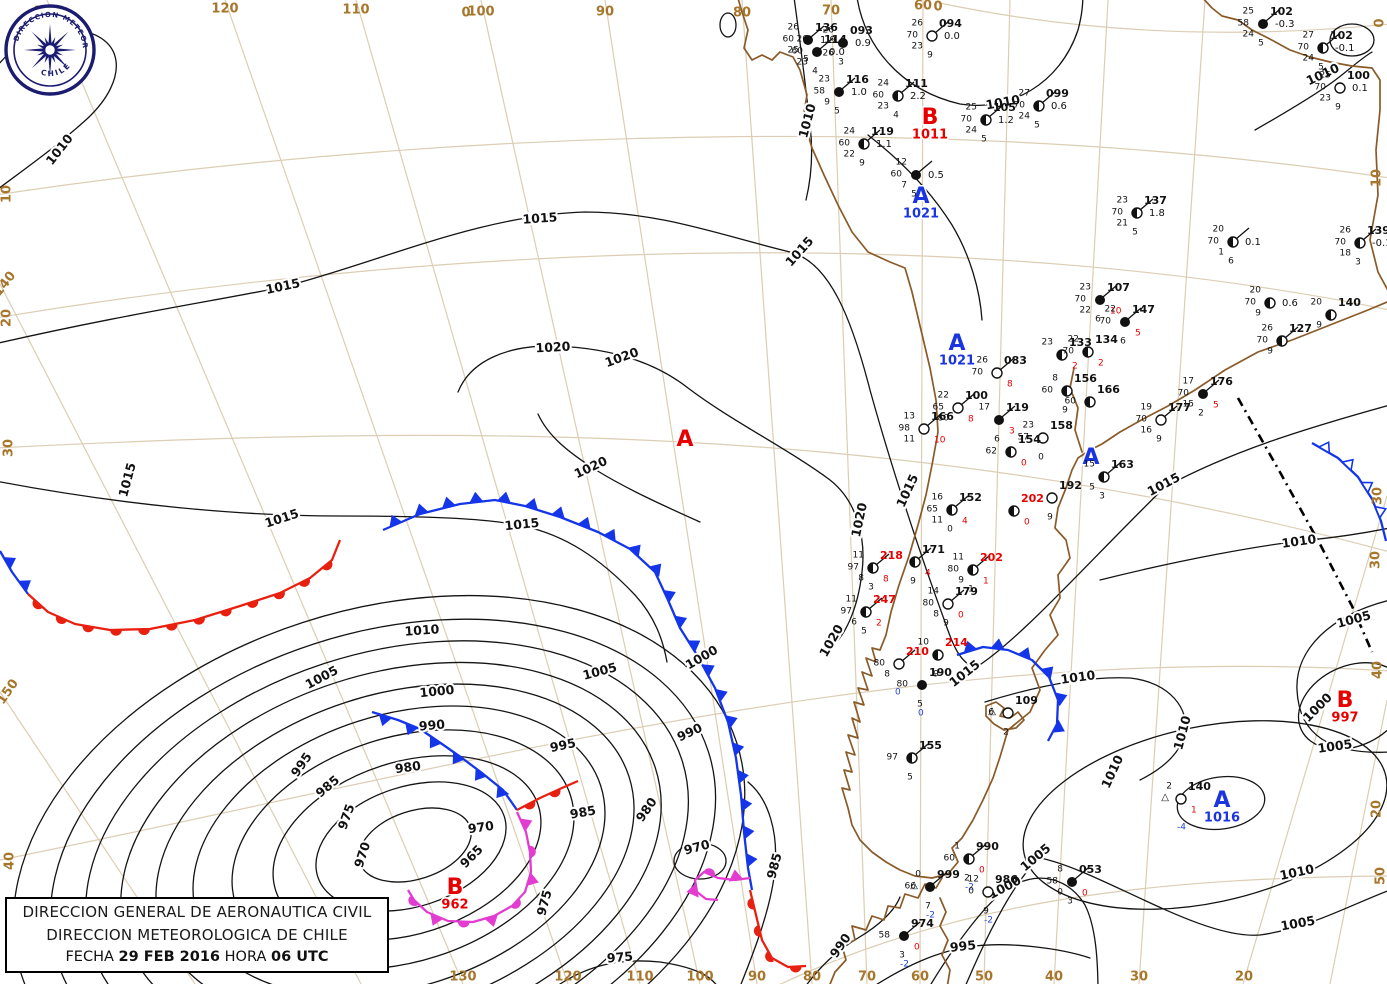  Describe the element at coordinates (184, 587) in the screenshot. I see `warm-front` at that location.